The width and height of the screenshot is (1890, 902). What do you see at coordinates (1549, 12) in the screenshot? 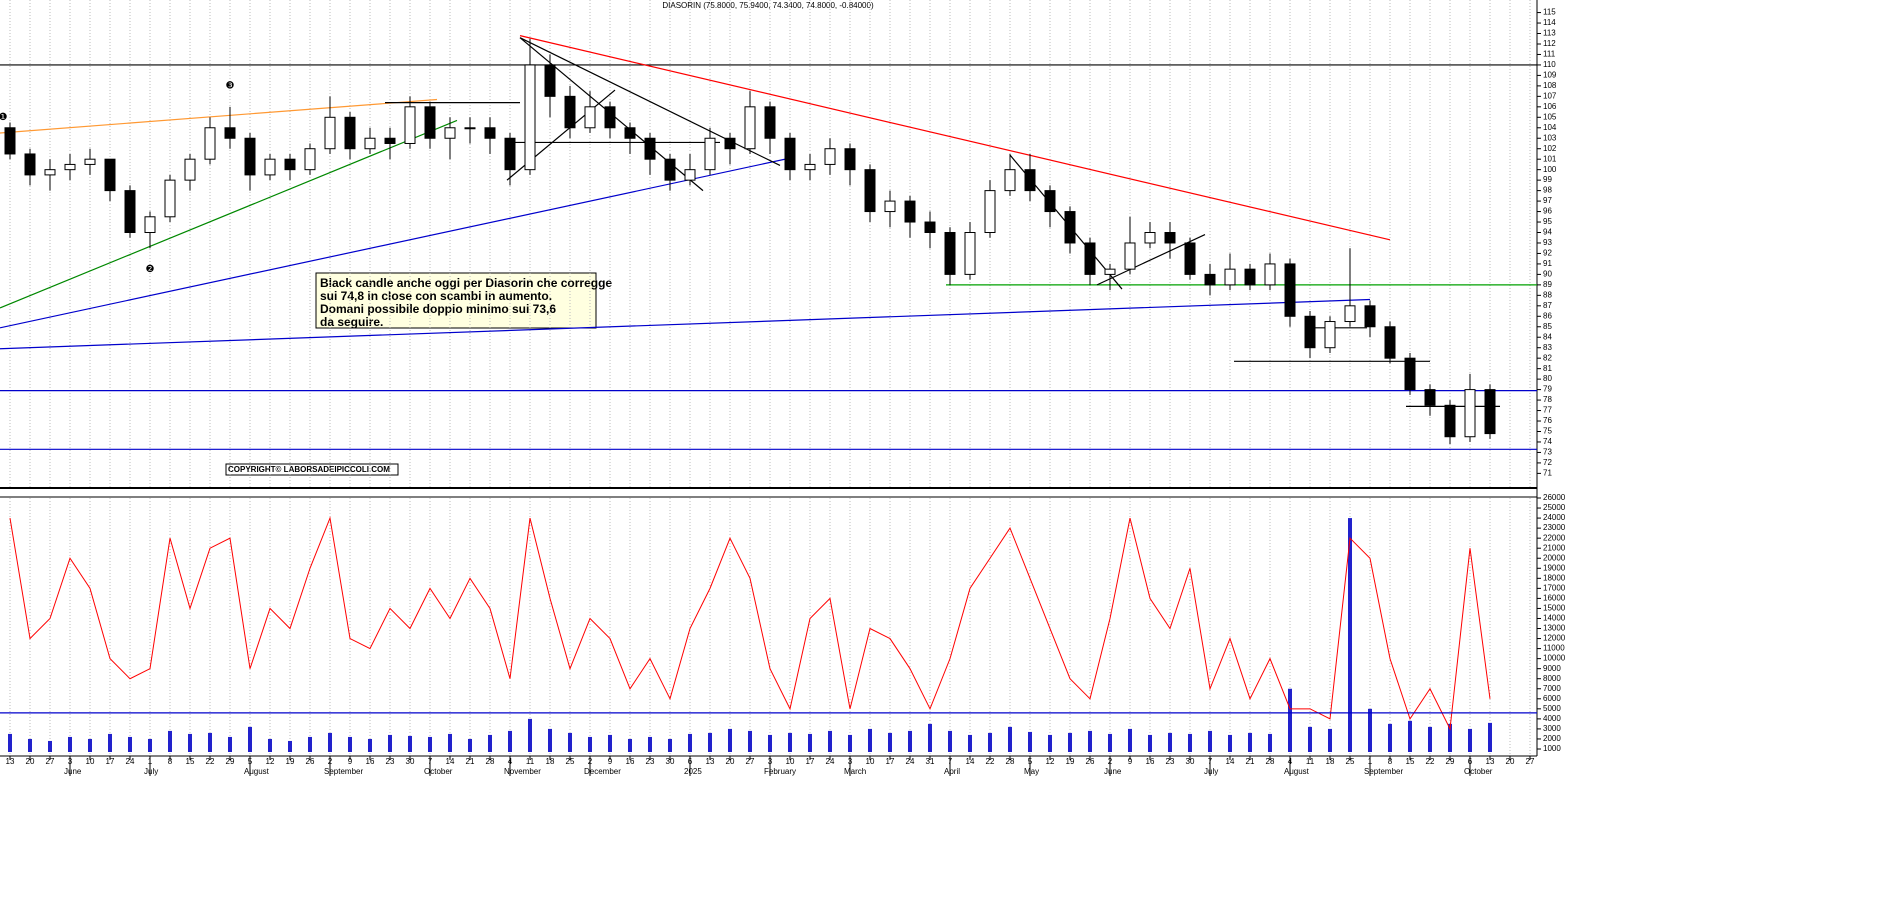
I see `y-tick-label: 115` at bounding box center [1549, 12].